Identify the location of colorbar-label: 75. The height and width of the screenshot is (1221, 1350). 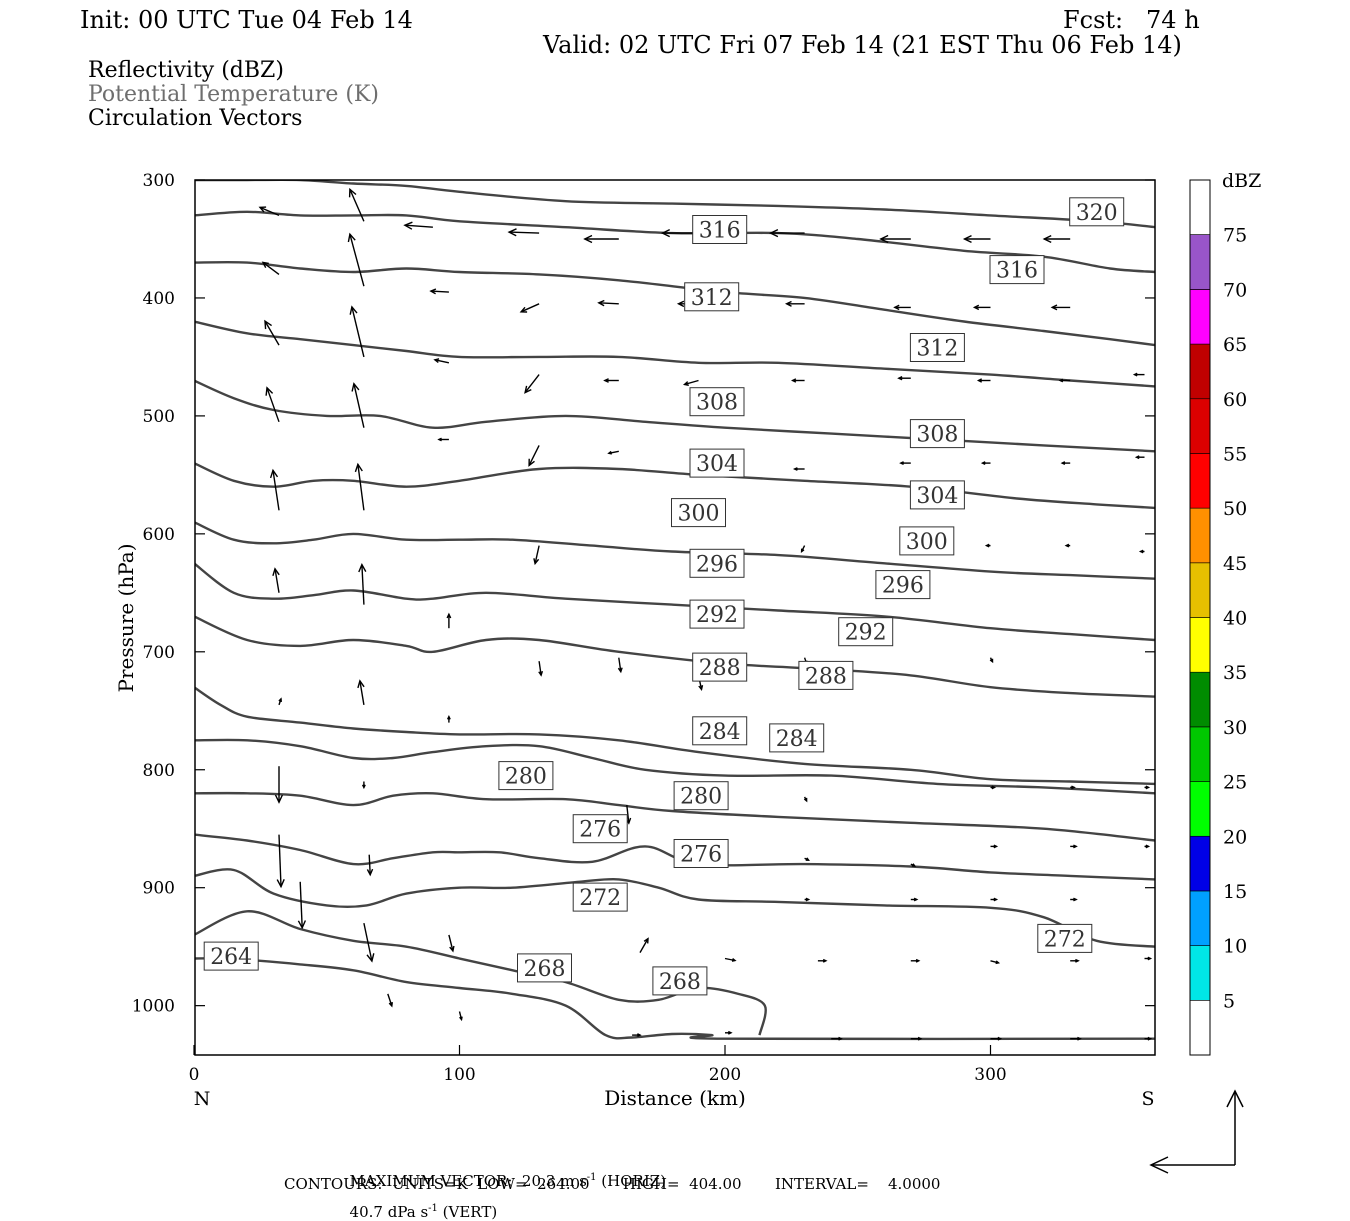
(1235, 236).